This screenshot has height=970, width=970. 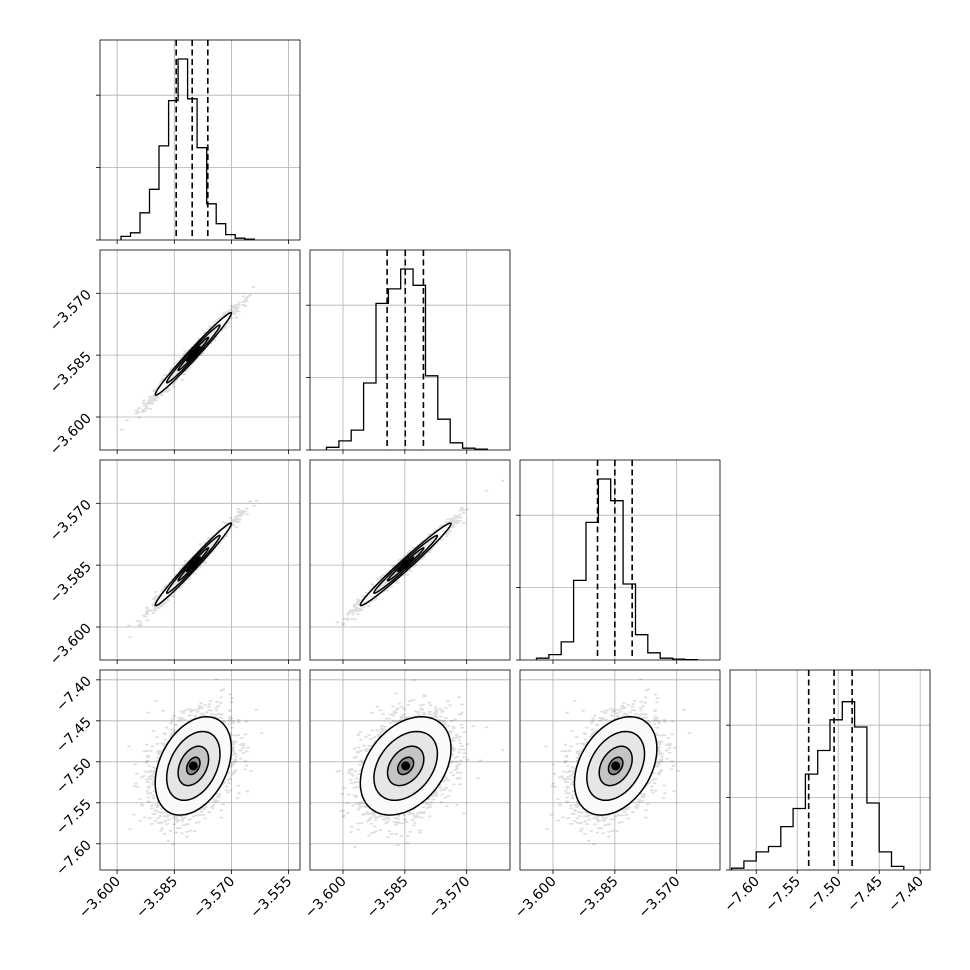 I want to click on xtick-label-col2-1: −3.585, so click(x=598, y=898).